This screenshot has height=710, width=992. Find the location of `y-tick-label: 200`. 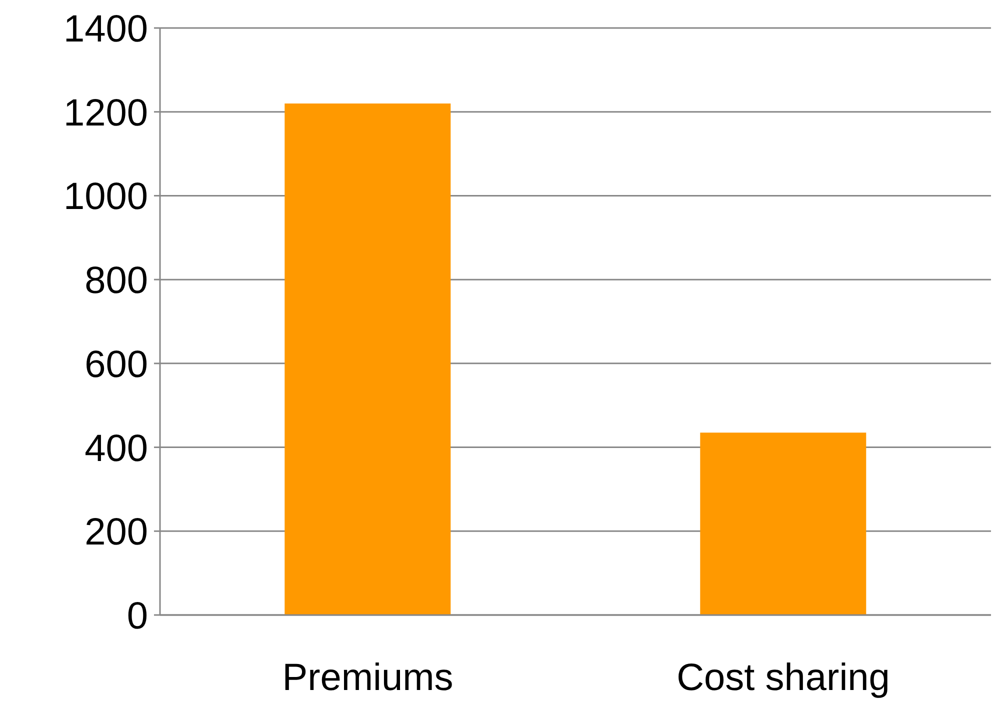

y-tick-label: 200 is located at coordinates (116, 533).